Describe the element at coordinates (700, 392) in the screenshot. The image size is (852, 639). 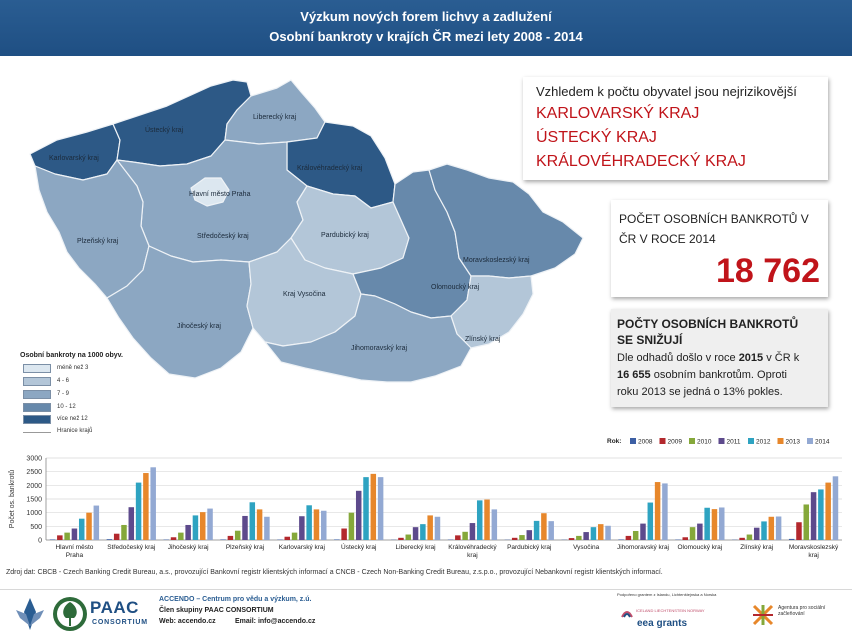
I see `decline-text-line-3: roku 2013 se jedná o 13% pokles.` at that location.